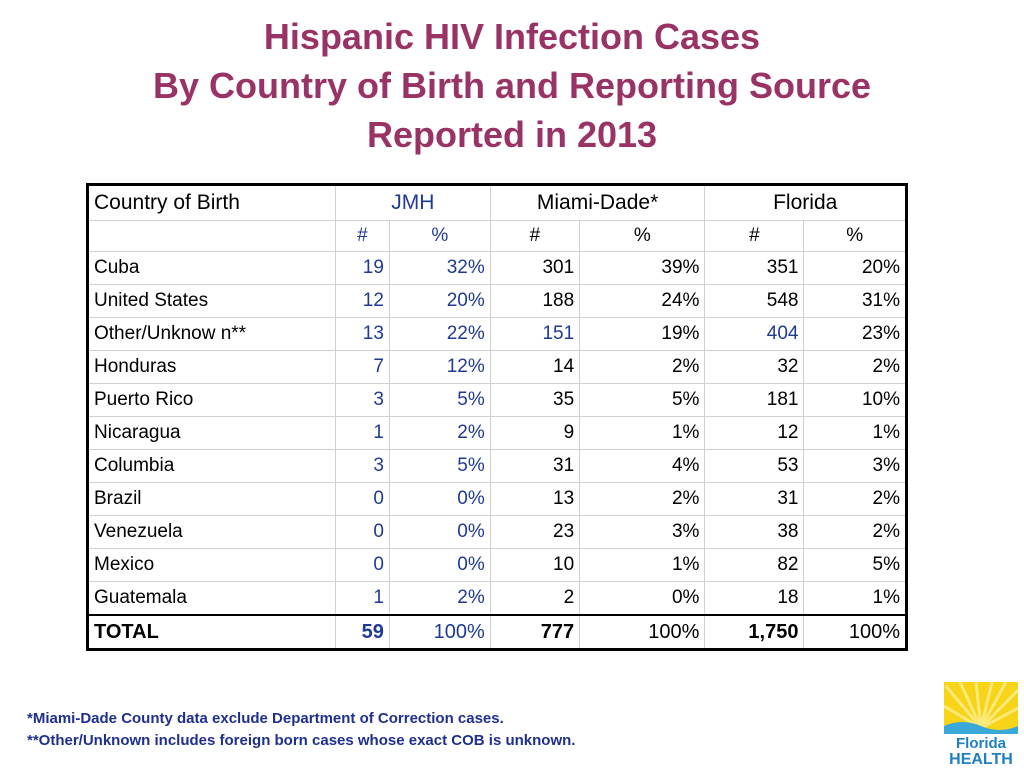 This screenshot has height=771, width=1024. What do you see at coordinates (981, 724) in the screenshot?
I see `florida-health-logo: Florida HEALTH` at bounding box center [981, 724].